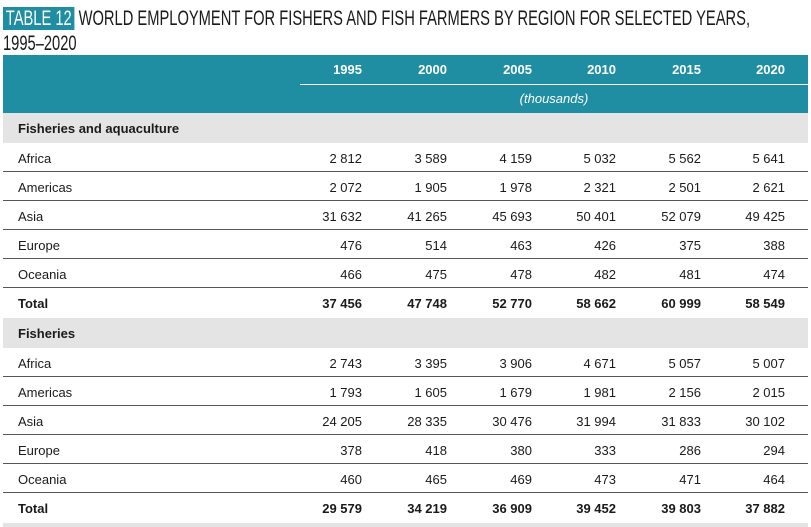  I want to click on cell: 294, so click(774, 450).